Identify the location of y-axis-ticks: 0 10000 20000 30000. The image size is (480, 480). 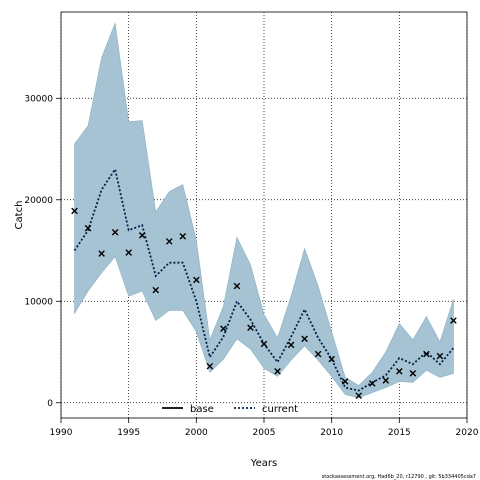
(42, 251).